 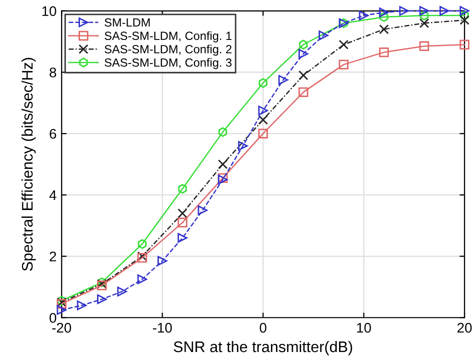 What do you see at coordinates (53, 257) in the screenshot?
I see `y-tick-label: 2` at bounding box center [53, 257].